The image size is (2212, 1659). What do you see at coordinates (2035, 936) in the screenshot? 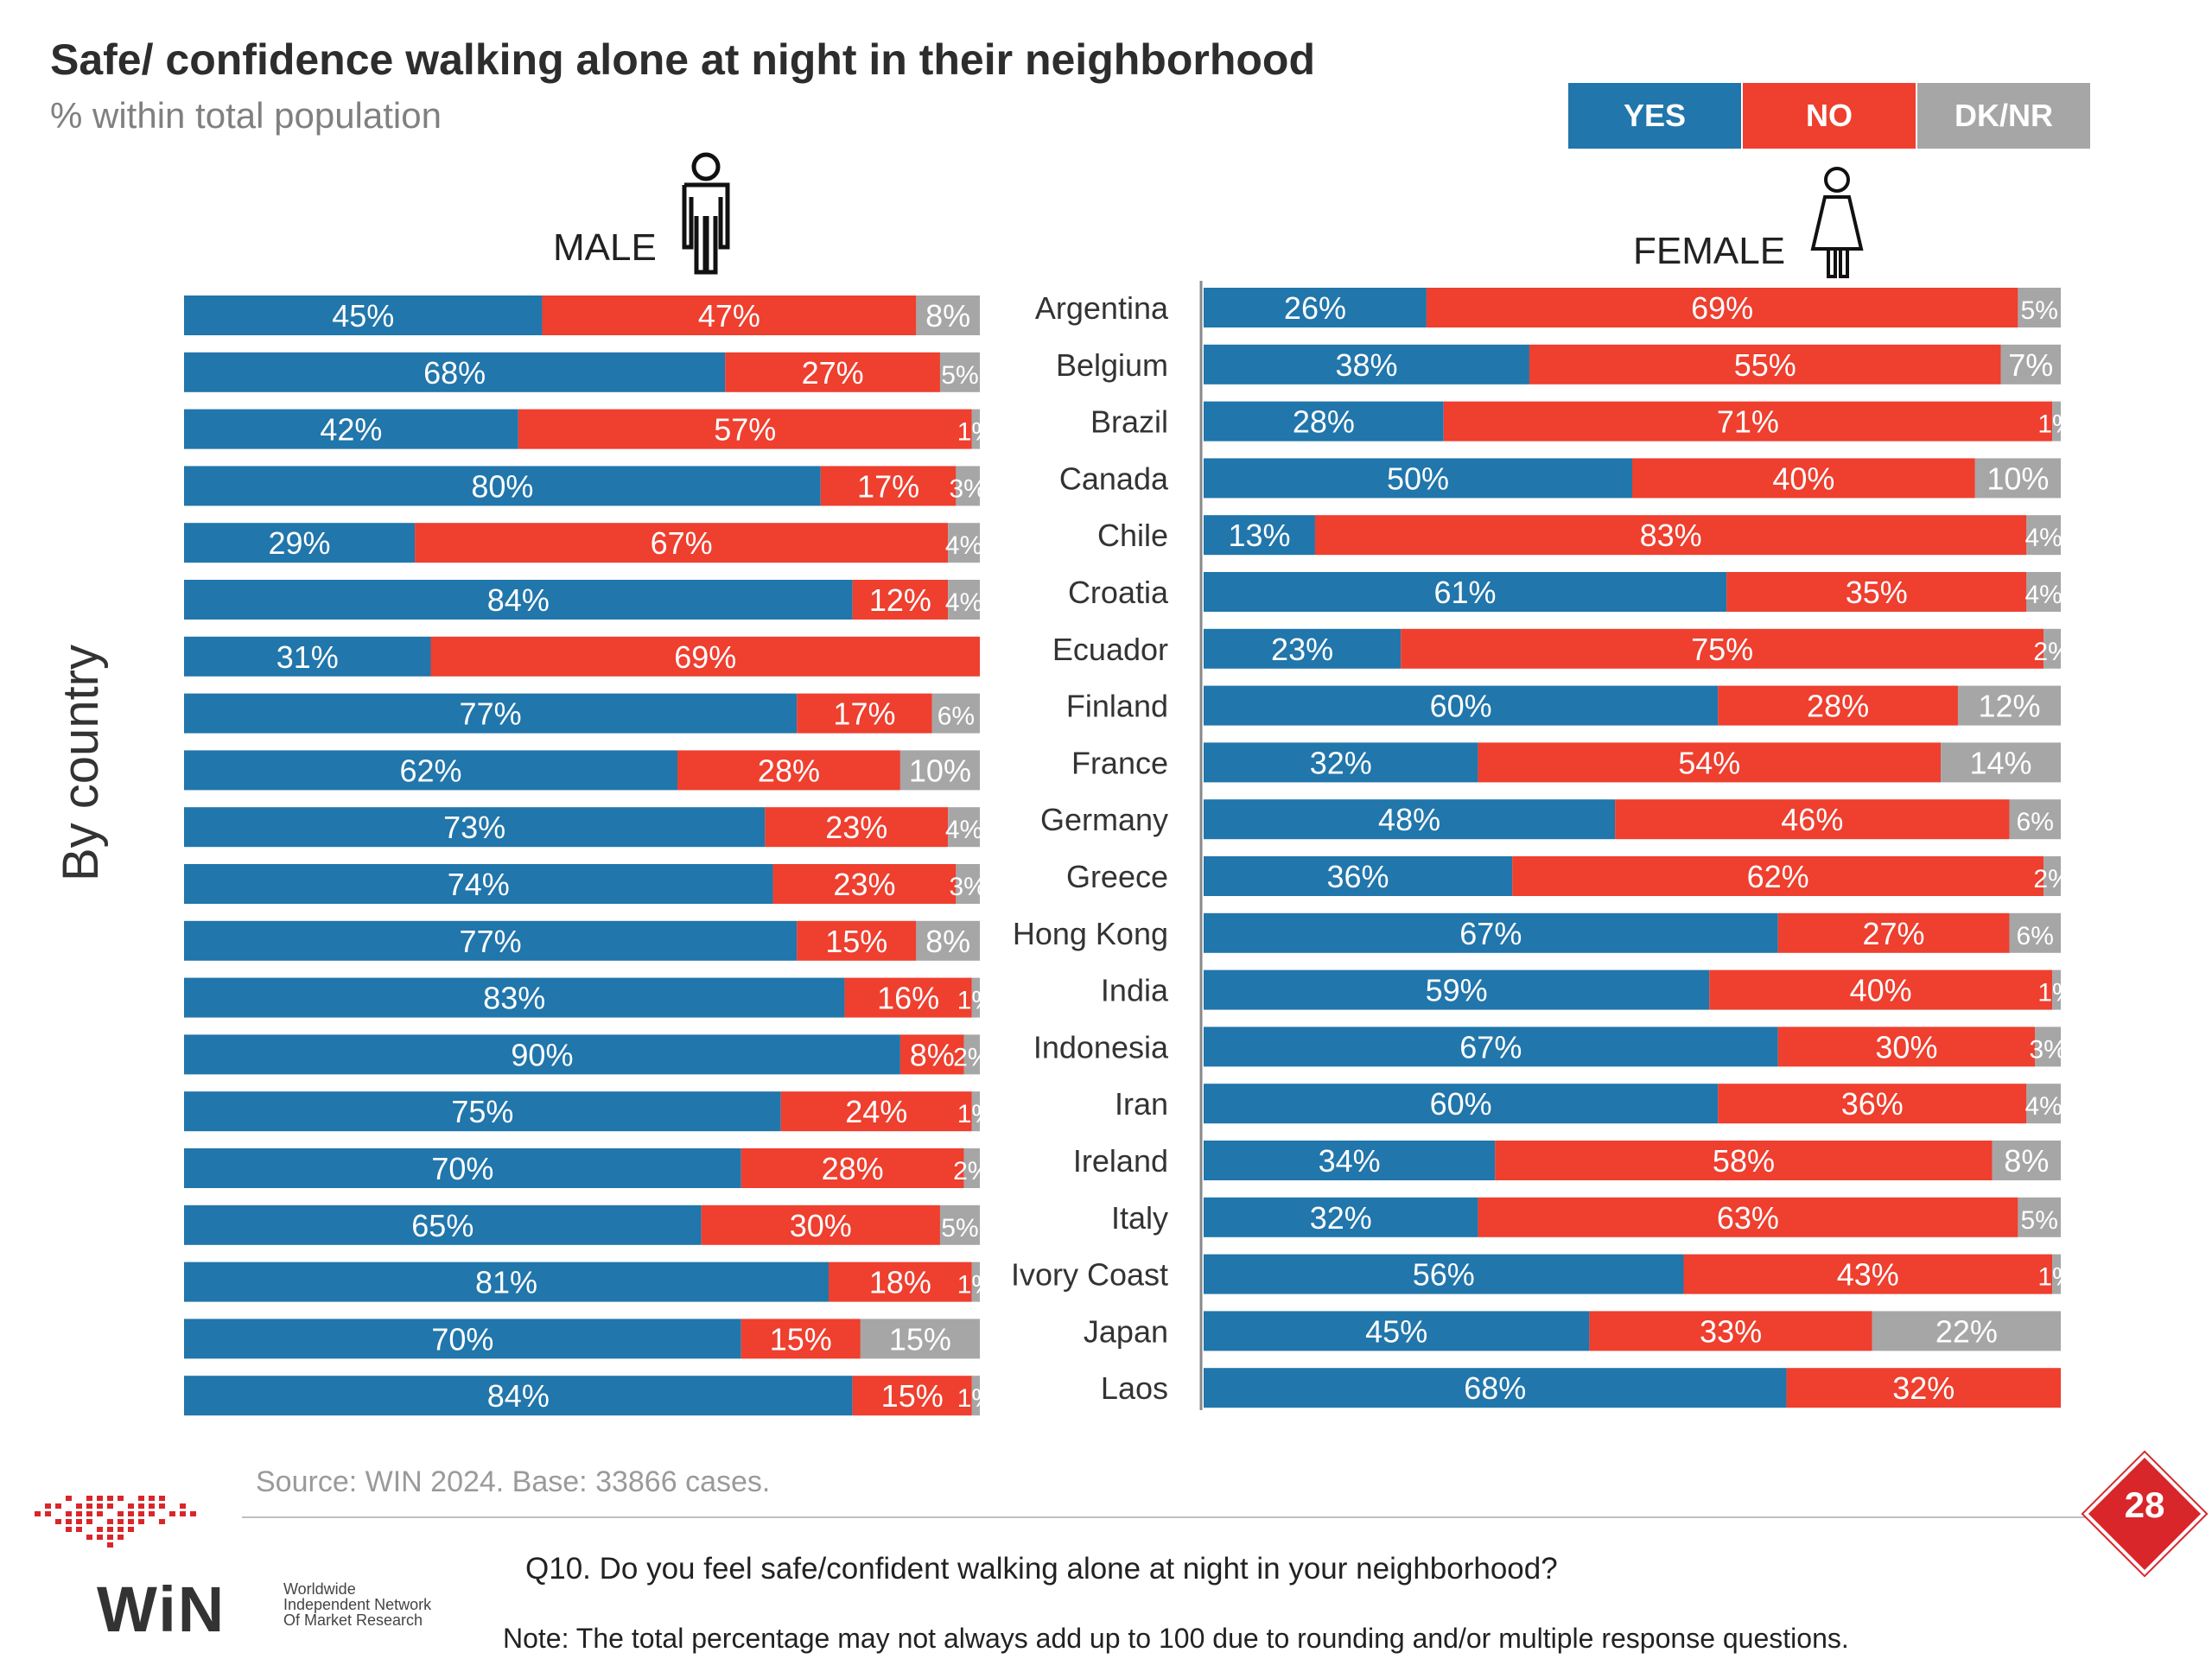
I see `data-label: 6%` at bounding box center [2035, 936].